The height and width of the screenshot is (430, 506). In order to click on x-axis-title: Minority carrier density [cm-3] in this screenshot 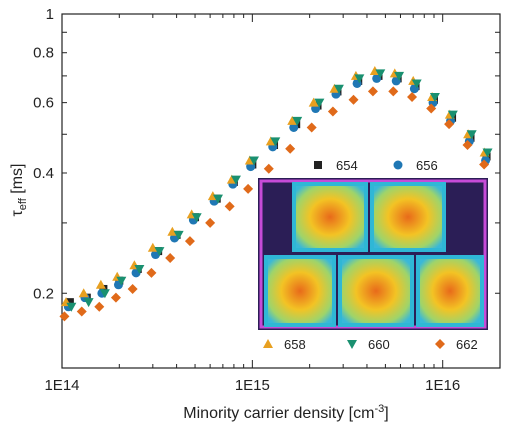, I will do `click(285, 412)`.